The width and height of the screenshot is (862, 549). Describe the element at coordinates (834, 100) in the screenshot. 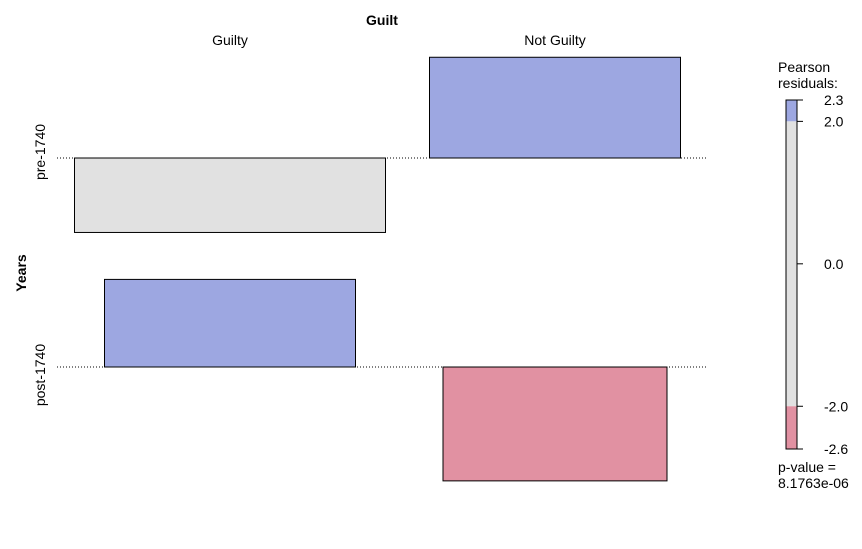

I see `legend-tick-label: 2.3` at that location.